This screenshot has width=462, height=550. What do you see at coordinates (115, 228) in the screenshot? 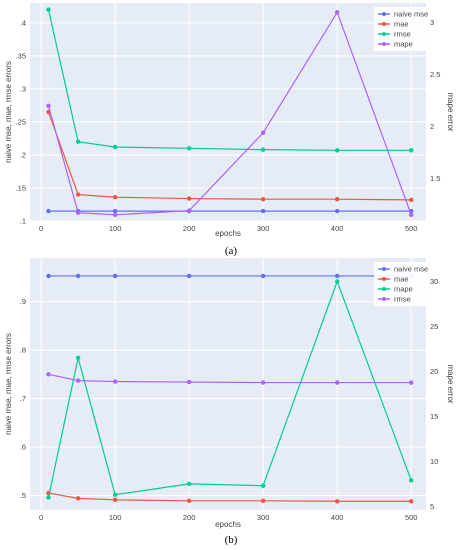
I see `x-tick-label: 100` at bounding box center [115, 228].